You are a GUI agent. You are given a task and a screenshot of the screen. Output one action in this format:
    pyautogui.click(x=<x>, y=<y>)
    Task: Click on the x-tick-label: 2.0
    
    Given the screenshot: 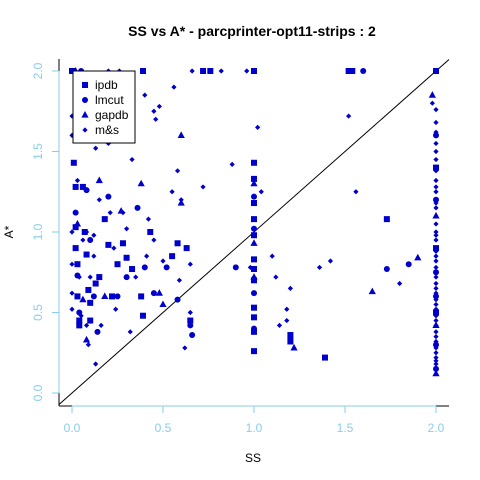 What is the action you would take?
    pyautogui.click(x=436, y=428)
    